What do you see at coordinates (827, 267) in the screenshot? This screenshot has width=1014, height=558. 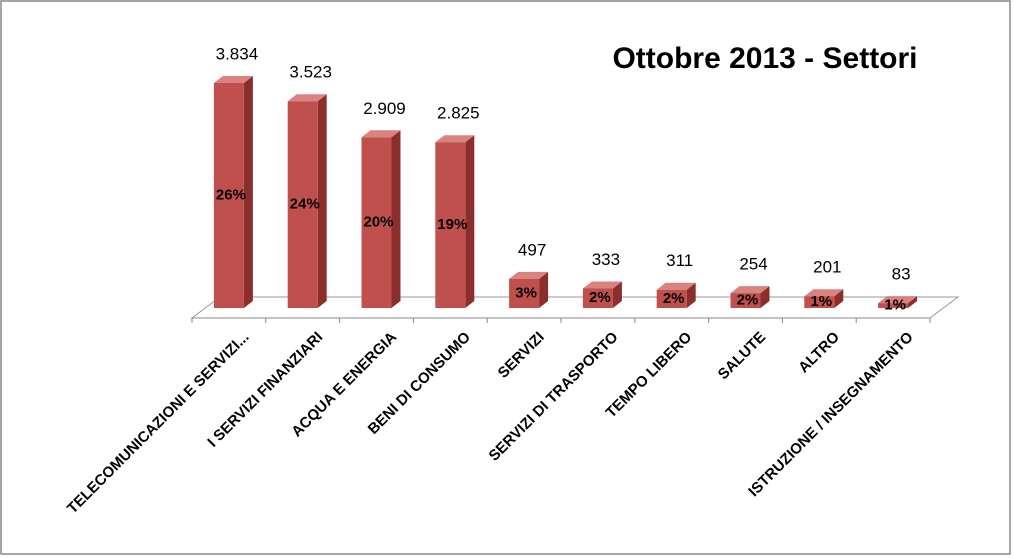 I see `value-label: 201` at bounding box center [827, 267].